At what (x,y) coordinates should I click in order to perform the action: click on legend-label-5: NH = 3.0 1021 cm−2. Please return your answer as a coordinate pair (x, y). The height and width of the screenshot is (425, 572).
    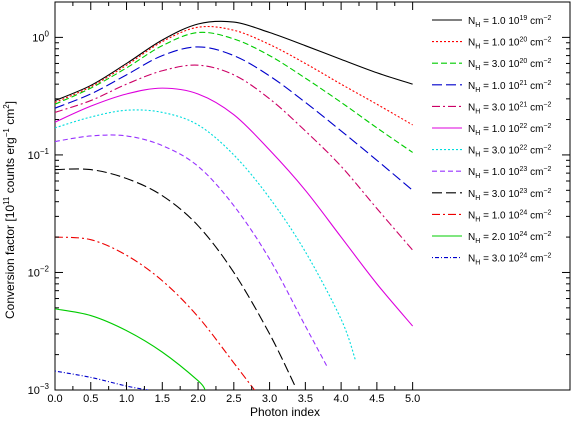
    Looking at the image, I should click on (509, 108).